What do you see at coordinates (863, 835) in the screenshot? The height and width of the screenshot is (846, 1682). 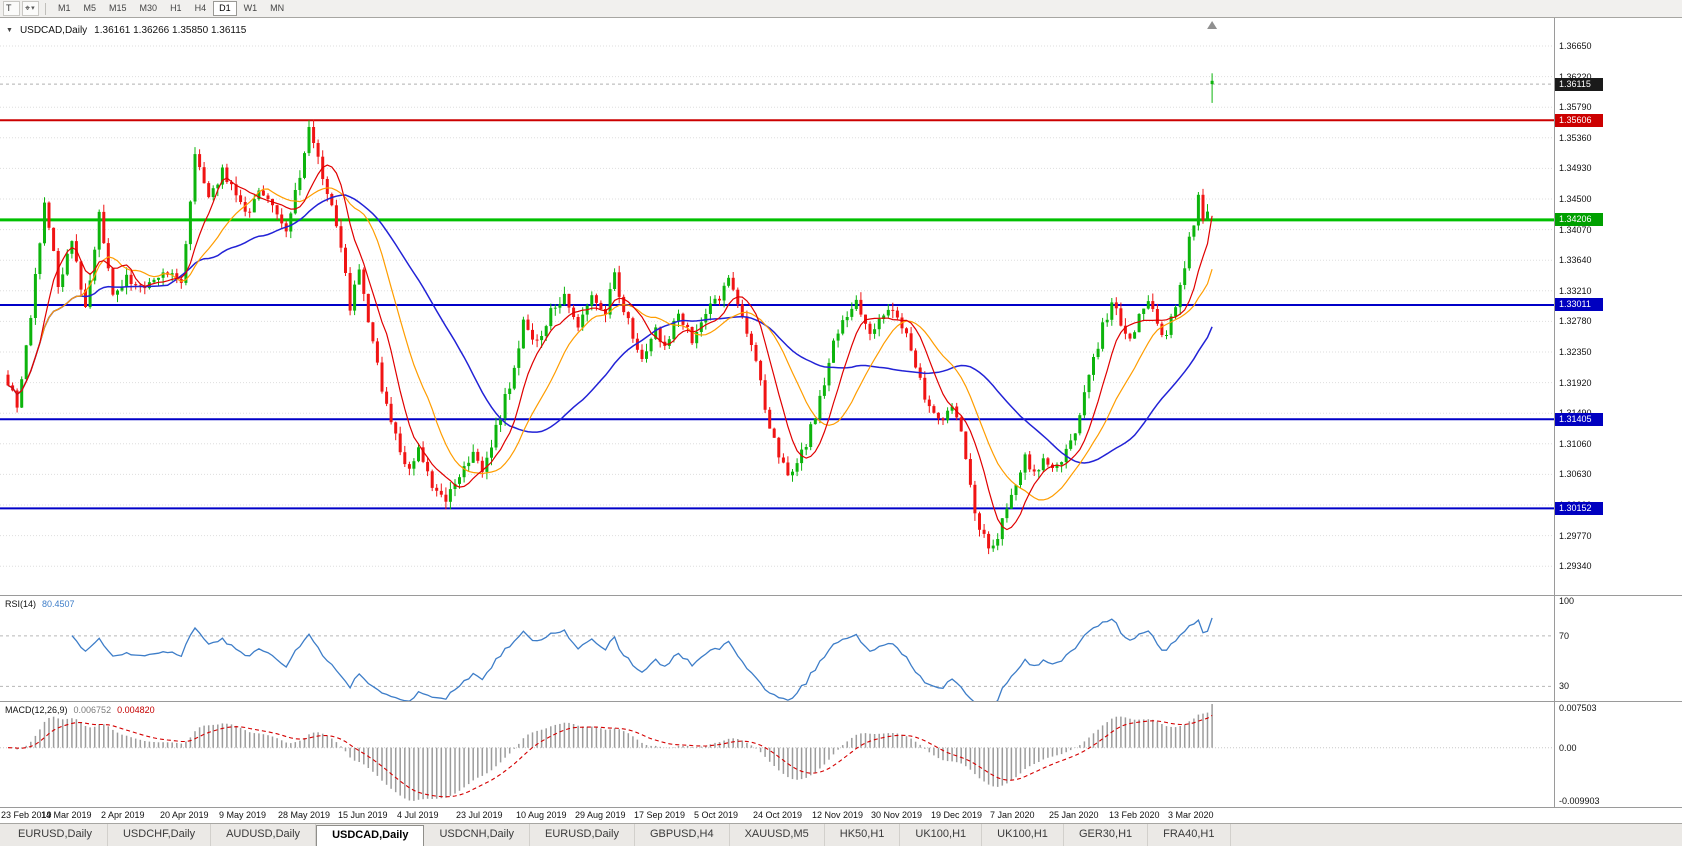 I see `chart-tab-hk50-h1: HK50,H1` at bounding box center [863, 835].